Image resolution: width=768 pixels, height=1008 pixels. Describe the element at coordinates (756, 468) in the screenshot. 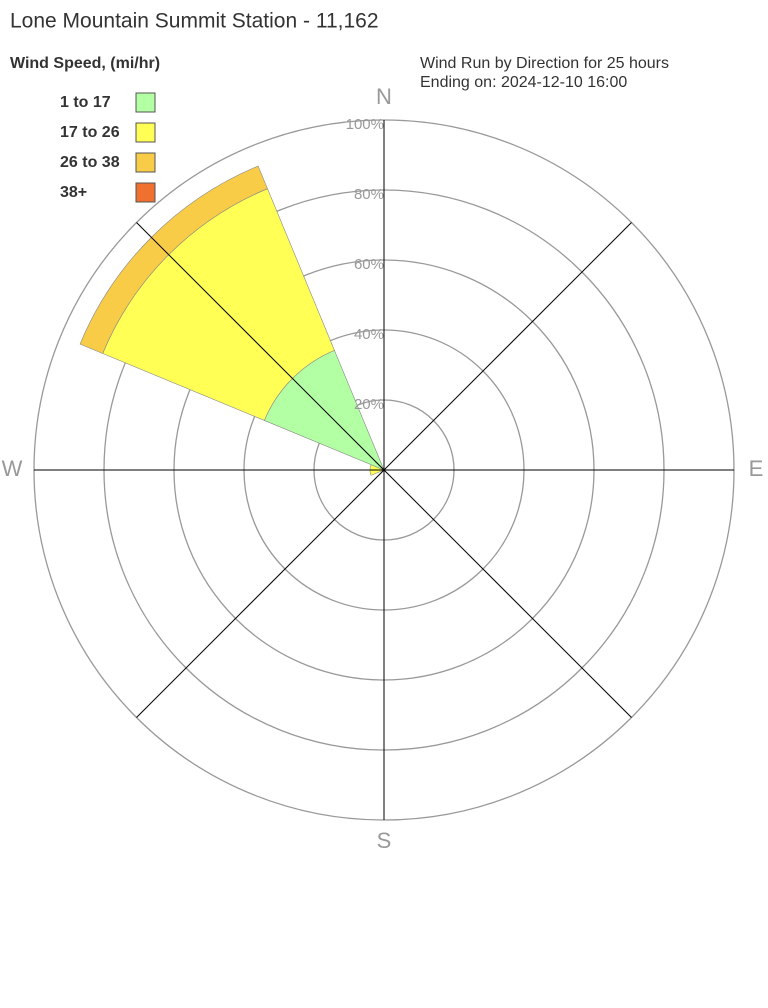

I see `compass-label: E` at that location.